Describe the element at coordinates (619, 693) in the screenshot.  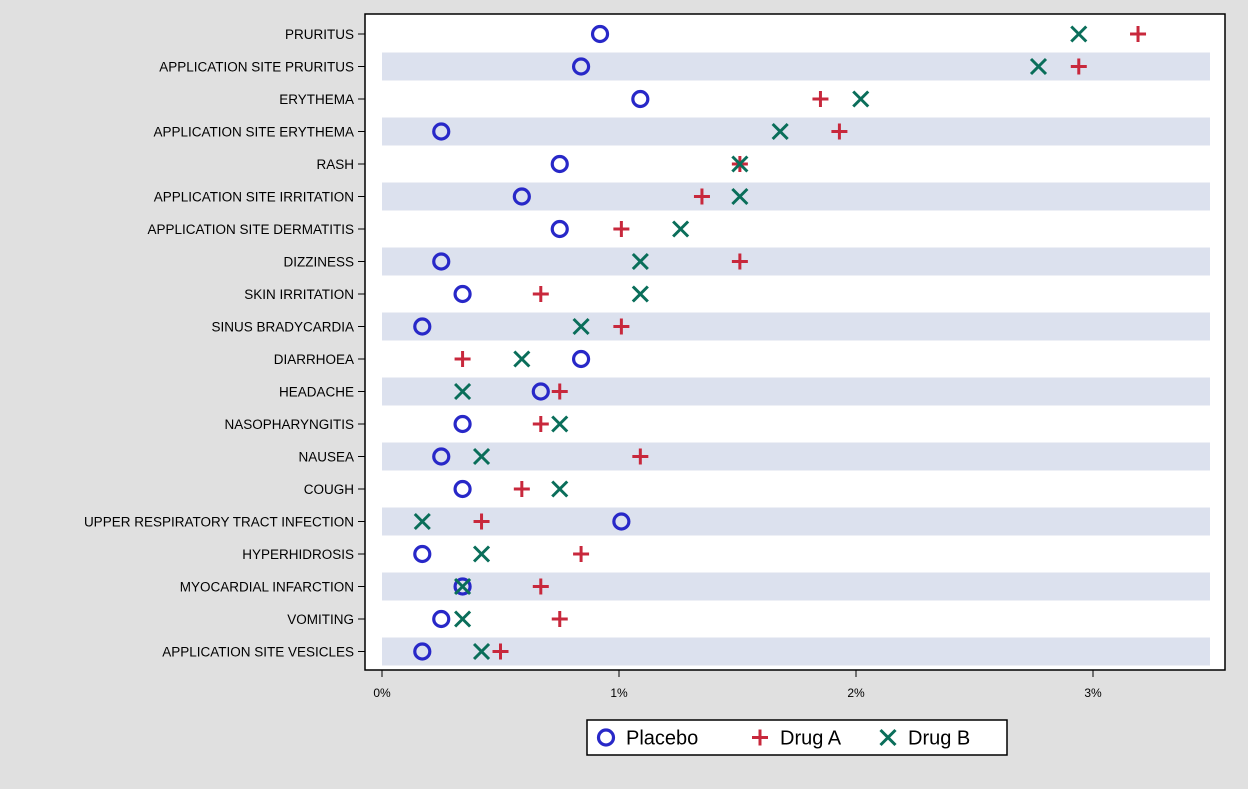
I see `x-tick-label: 1%` at that location.